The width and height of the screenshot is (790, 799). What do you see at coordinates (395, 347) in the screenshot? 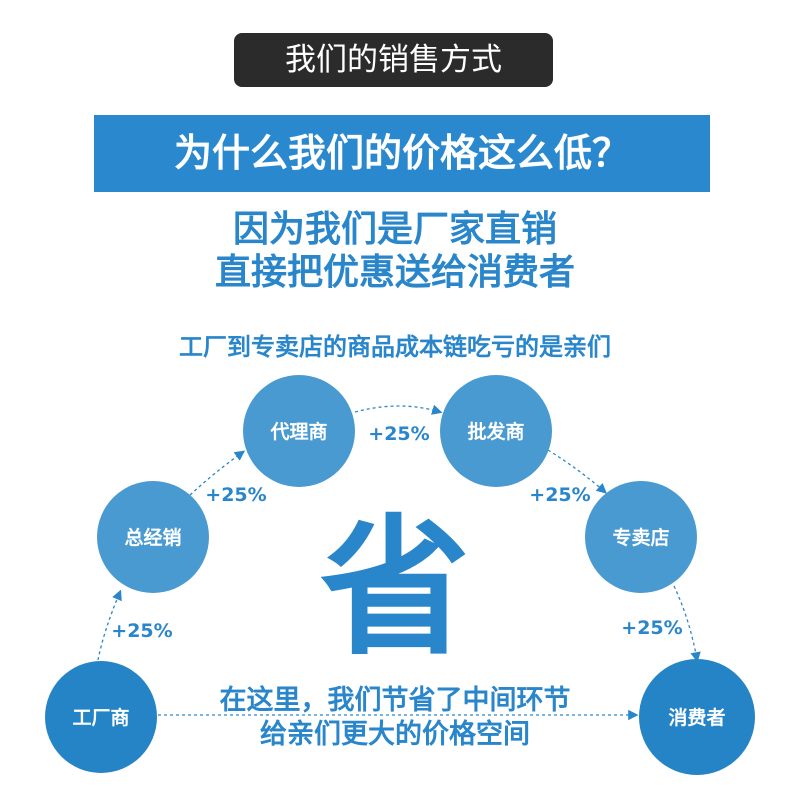
I see `chain-caption: 工厂到专卖店的商品成本链吃亏的是亲们` at bounding box center [395, 347].